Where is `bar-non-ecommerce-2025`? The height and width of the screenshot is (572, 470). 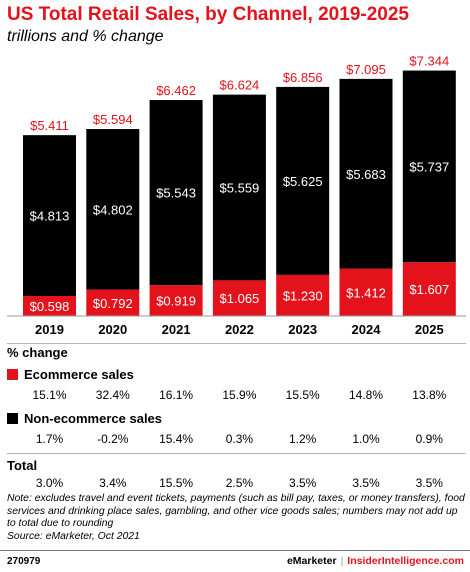
bar-non-ecommerce-2025 is located at coordinates (429, 166).